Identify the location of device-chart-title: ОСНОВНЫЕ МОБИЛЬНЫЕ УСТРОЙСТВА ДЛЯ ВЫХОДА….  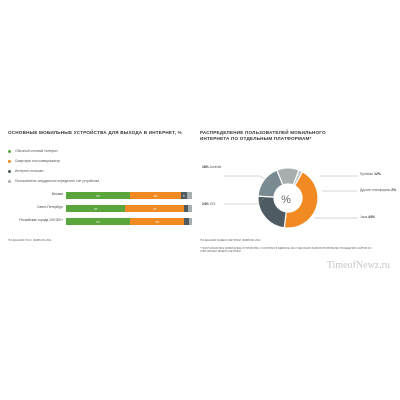
(95, 132).